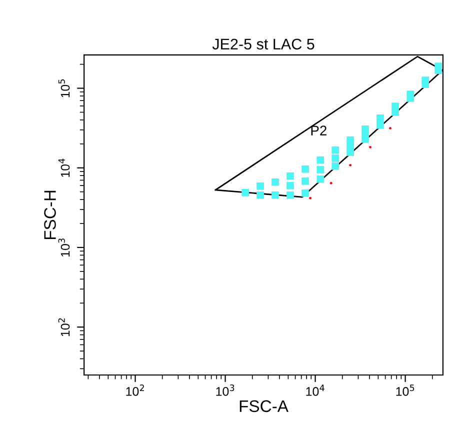 This screenshot has width=452, height=443. Describe the element at coordinates (50, 215) in the screenshot. I see `y-axis-title: FSC-H` at that location.